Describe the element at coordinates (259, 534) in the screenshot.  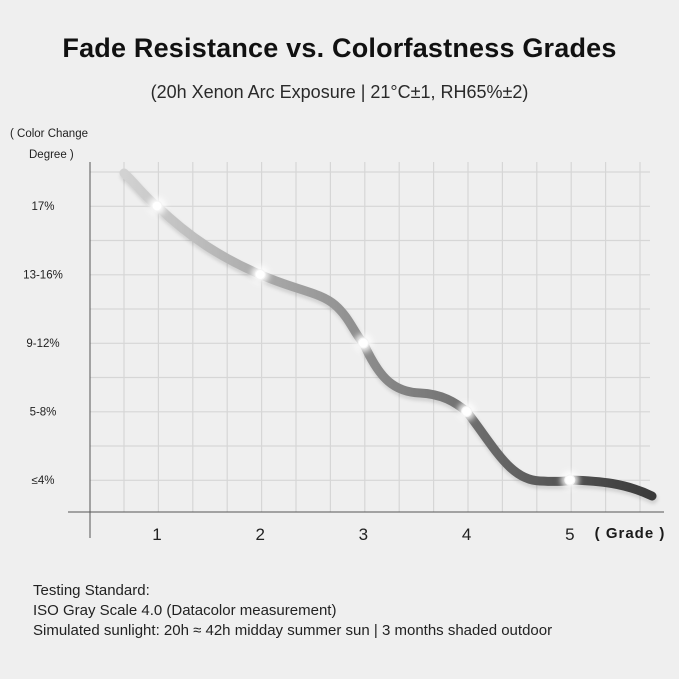
I see `x-tick-label: 2` at that location.